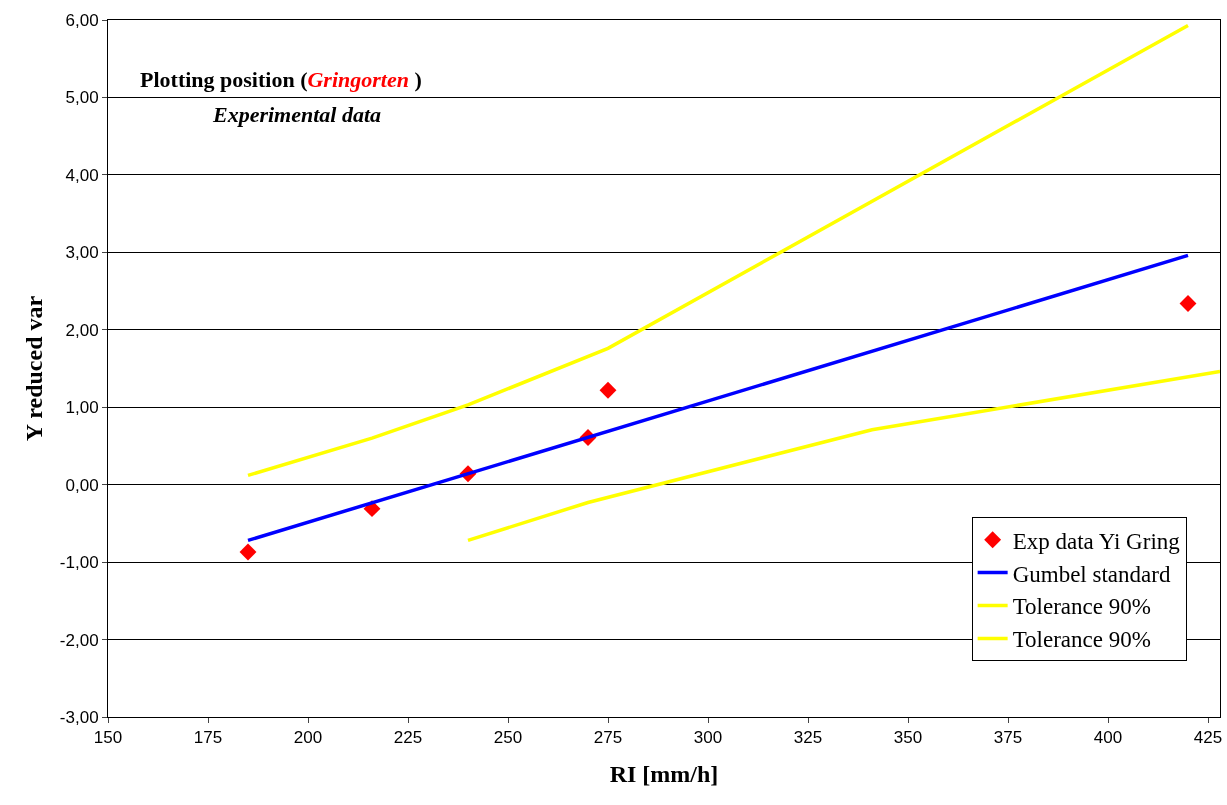 This screenshot has height=805, width=1227. What do you see at coordinates (1108, 738) in the screenshot?
I see `x-tick-label: 400` at bounding box center [1108, 738].